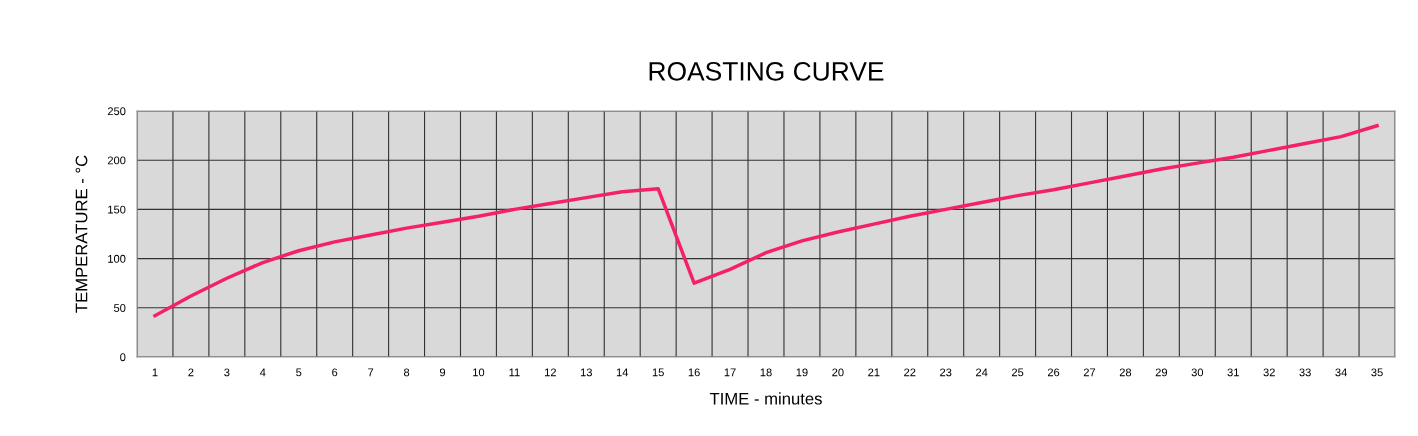  Describe the element at coordinates (155, 372) in the screenshot. I see `x-tick-label: 1` at that location.